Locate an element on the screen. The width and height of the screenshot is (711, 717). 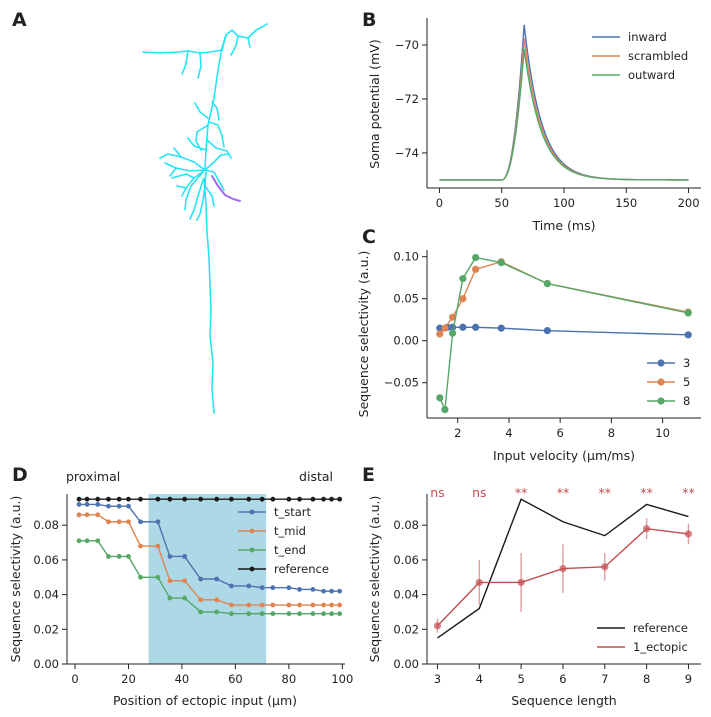
y-tick-label: 0.02 is located at coordinates (406, 629).